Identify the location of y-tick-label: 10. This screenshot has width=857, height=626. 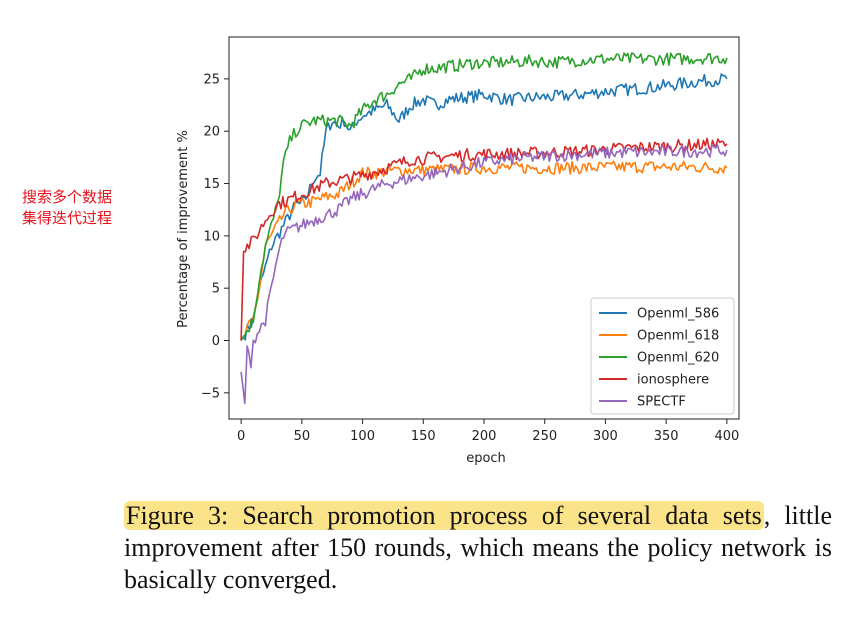
(211, 236).